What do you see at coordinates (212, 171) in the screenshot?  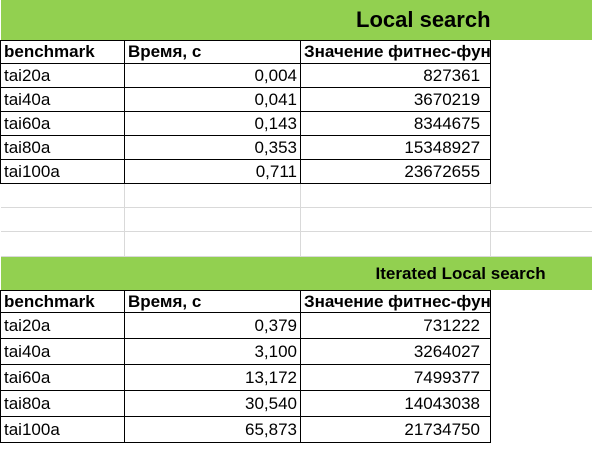 I see `time-cell: 0,711` at bounding box center [212, 171].